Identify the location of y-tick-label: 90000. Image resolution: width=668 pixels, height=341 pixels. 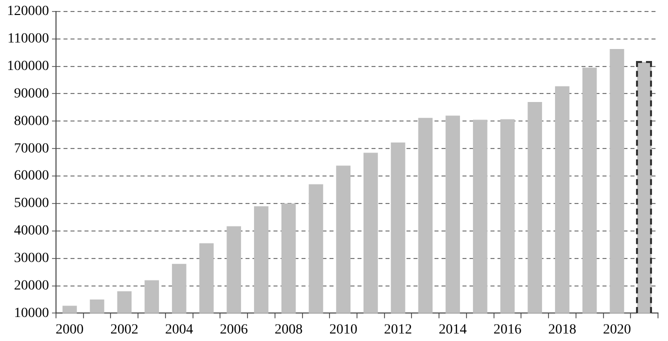
(31, 94).